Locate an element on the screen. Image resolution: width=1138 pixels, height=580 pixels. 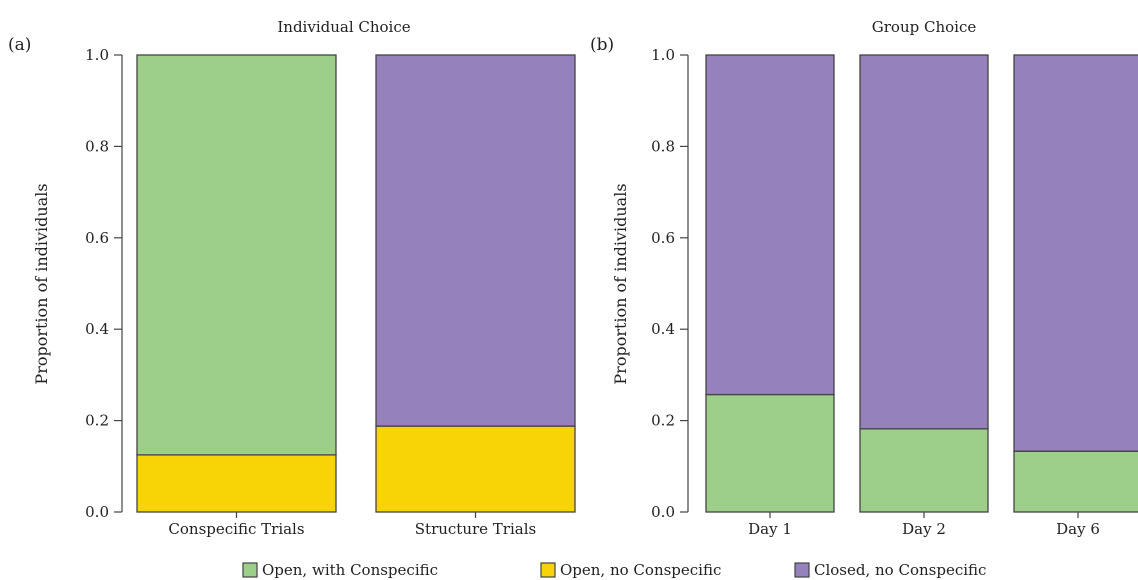
panel-a-y-tick-label-5: 1.0 is located at coordinates (97, 55).